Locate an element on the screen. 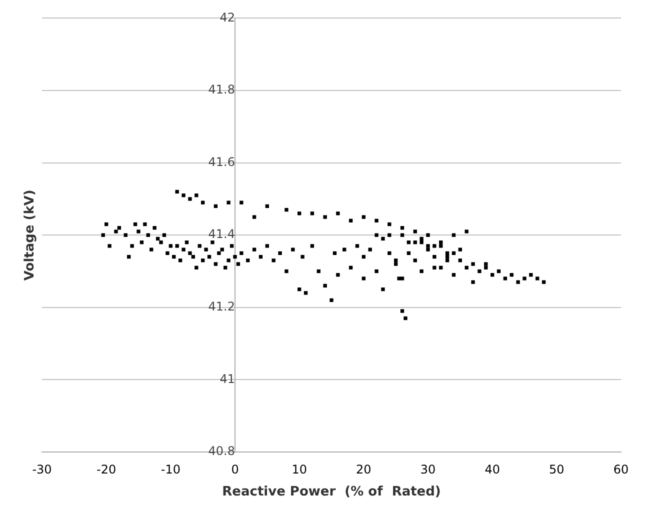 This screenshot has width=653, height=516. y-tick-label: 41.2 is located at coordinates (221, 307).